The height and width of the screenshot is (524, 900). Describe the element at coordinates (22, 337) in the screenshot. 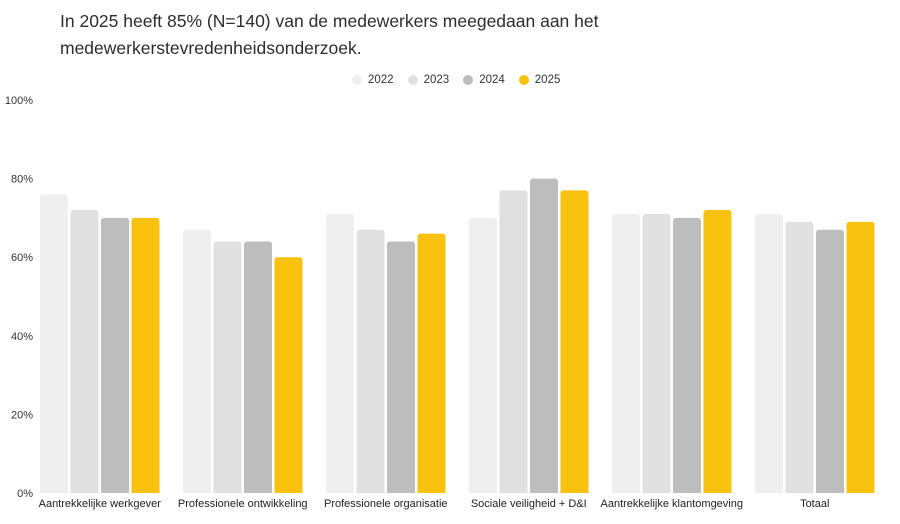

I see `y-tick-label: 40%` at that location.